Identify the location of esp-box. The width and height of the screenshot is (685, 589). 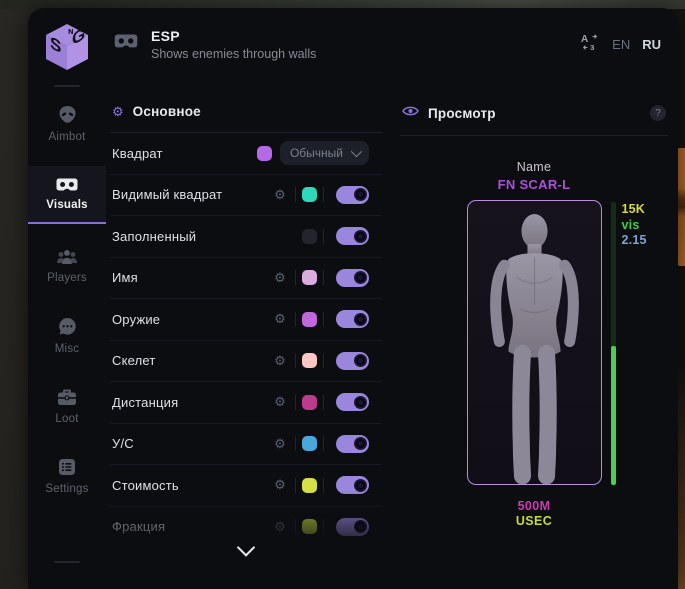
(534, 342).